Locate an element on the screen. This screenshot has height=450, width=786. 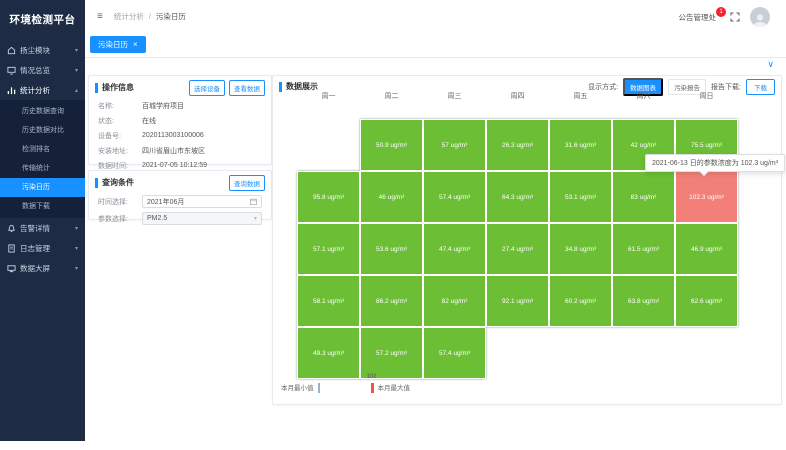
calendar-cell: 58.1 ug/m³ is located at coordinates (328, 301).